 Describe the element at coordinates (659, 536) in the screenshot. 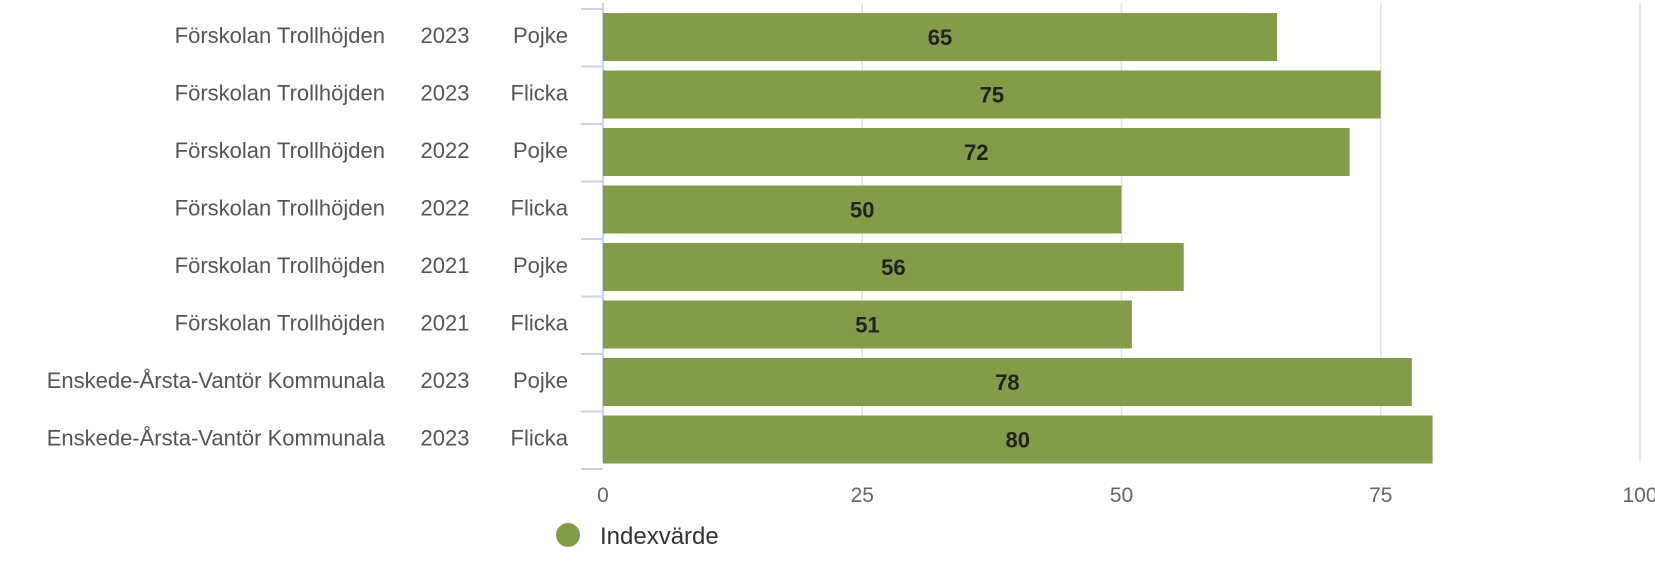

I see `legend-label: Indexvärde` at that location.